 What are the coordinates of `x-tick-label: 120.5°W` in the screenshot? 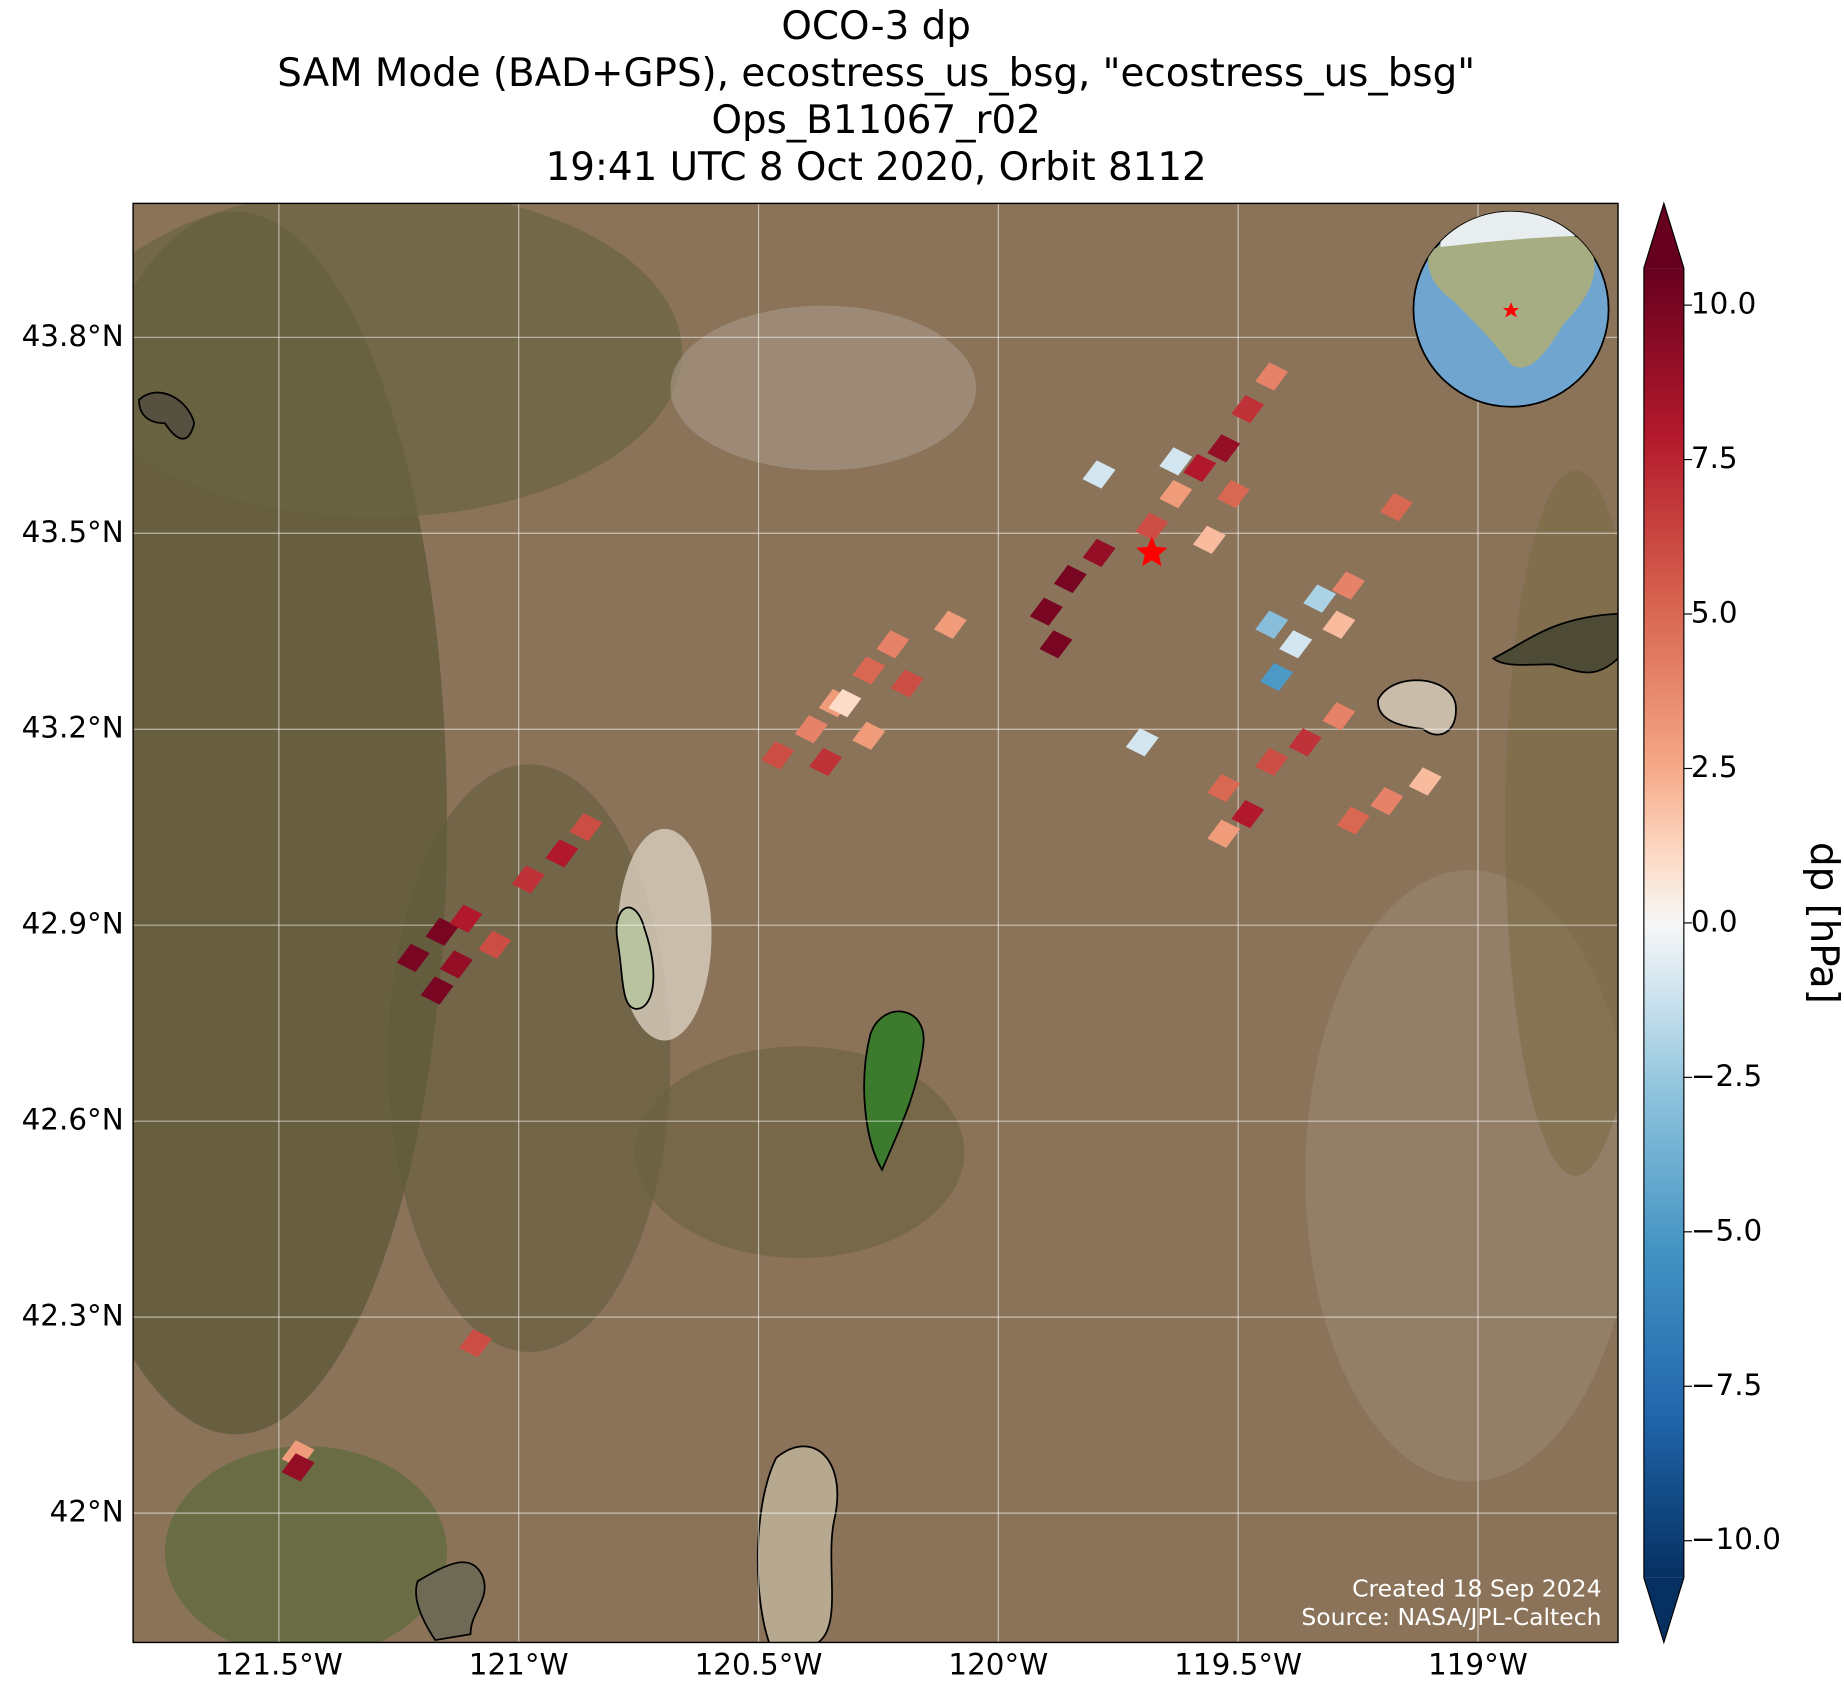 It's located at (759, 1664).